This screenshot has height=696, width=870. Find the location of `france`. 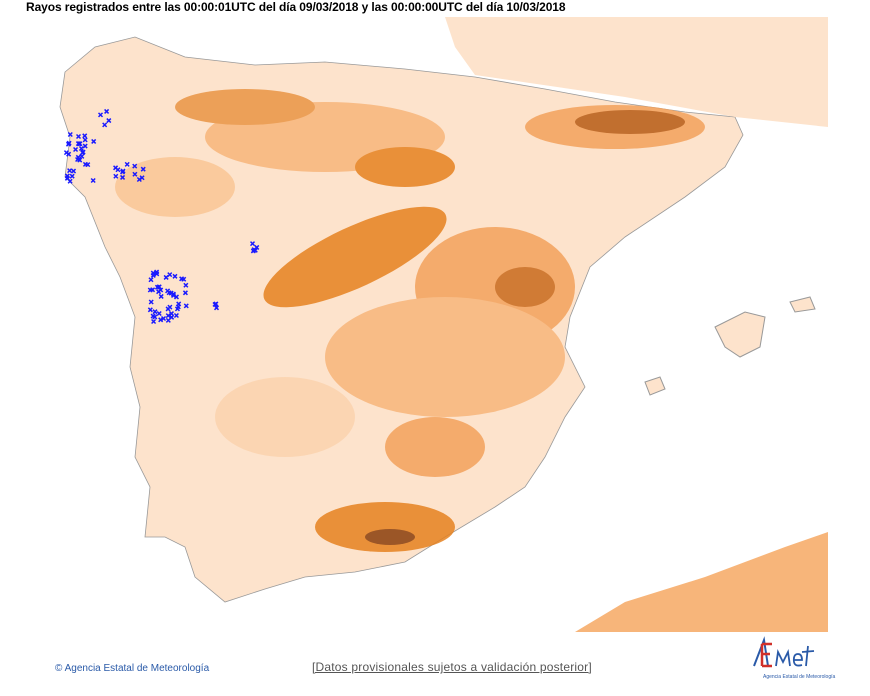

france is located at coordinates (636, 72).